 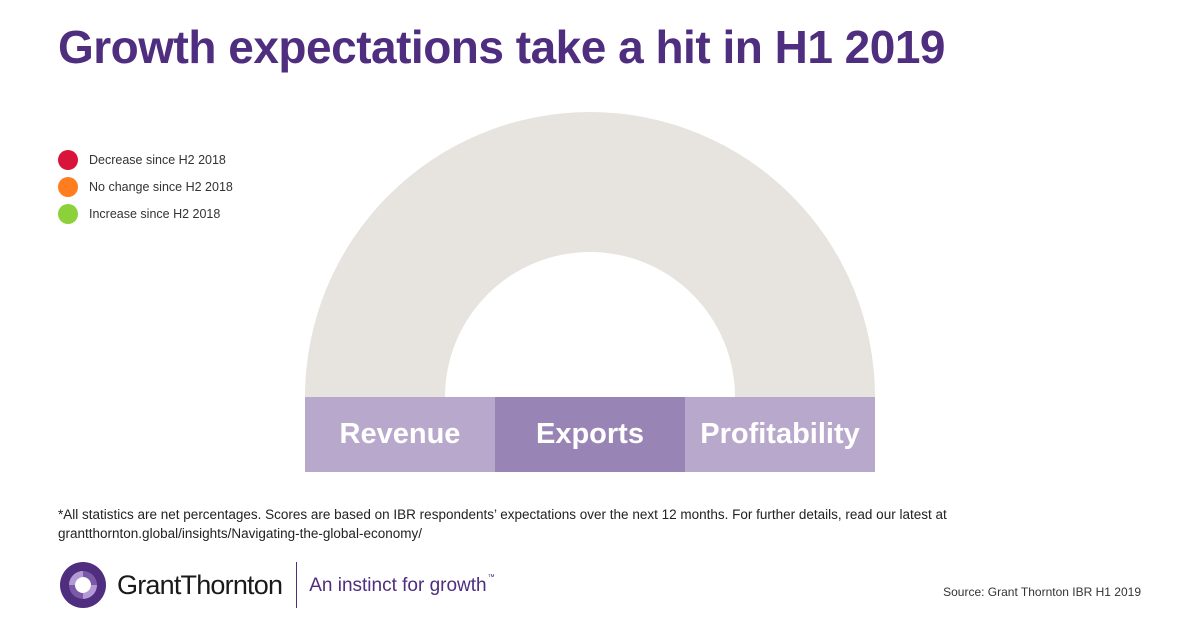 I want to click on brand-tagline: An instinct for growth™, so click(x=401, y=585).